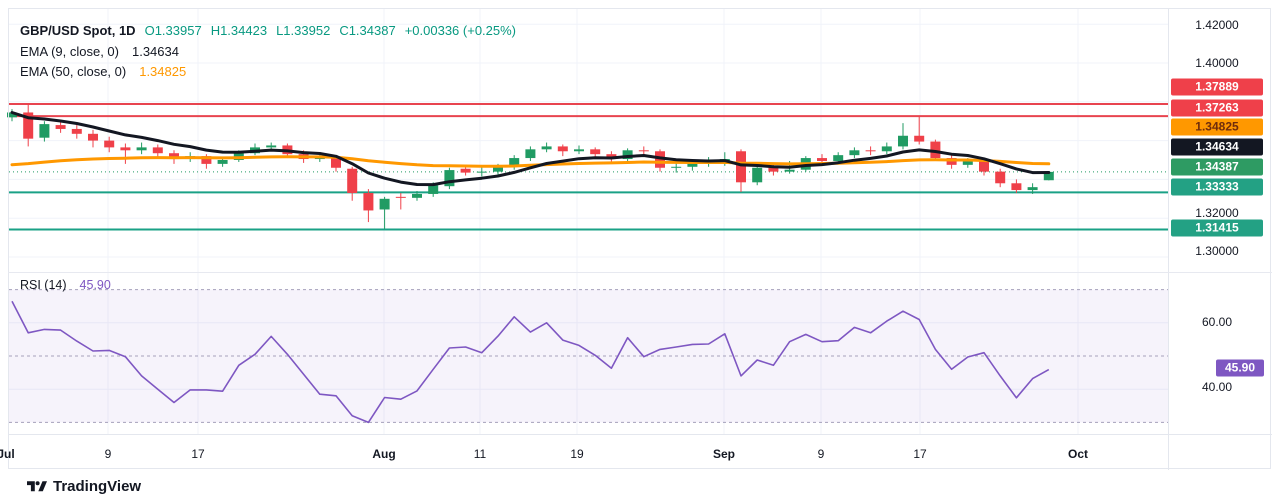 The image size is (1280, 495). I want to click on price-axis-label: 1.32000, so click(1217, 213).